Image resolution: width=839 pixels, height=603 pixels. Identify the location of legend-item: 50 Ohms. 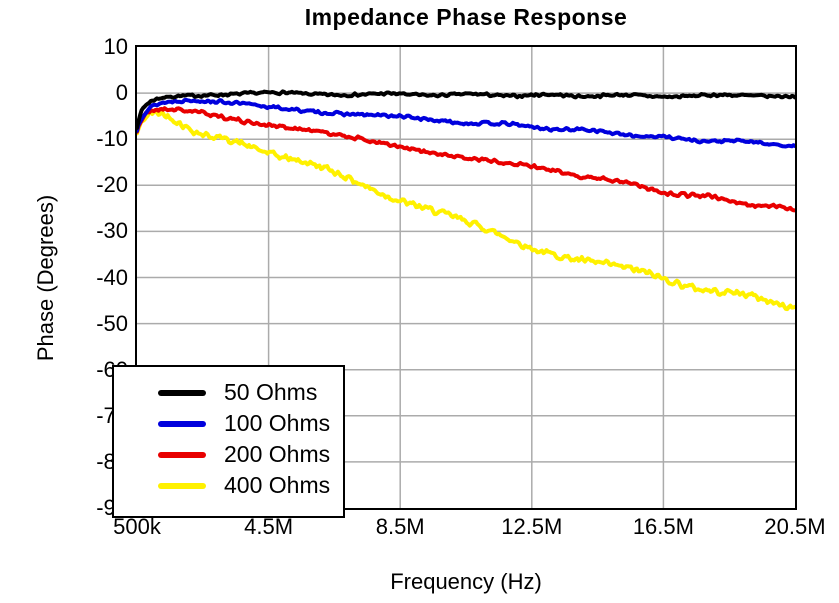
(228, 392).